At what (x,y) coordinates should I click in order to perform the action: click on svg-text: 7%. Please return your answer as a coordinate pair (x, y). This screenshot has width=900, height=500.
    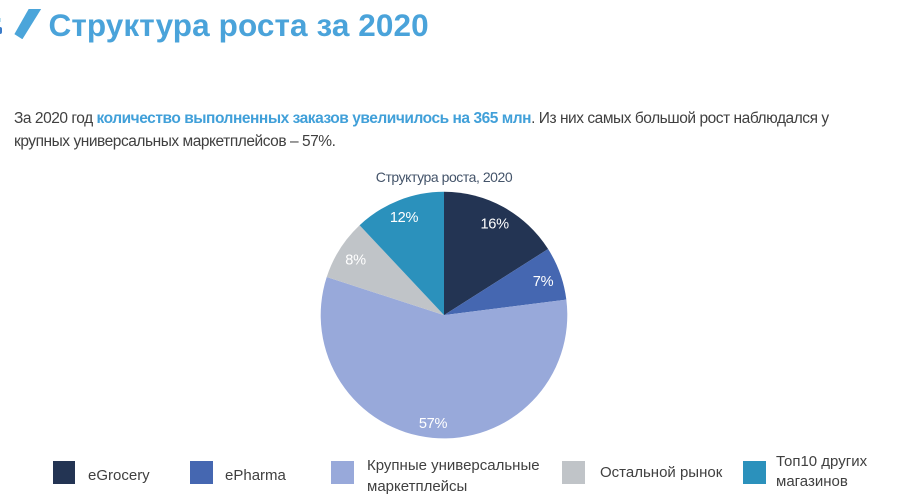
    Looking at the image, I should click on (543, 282).